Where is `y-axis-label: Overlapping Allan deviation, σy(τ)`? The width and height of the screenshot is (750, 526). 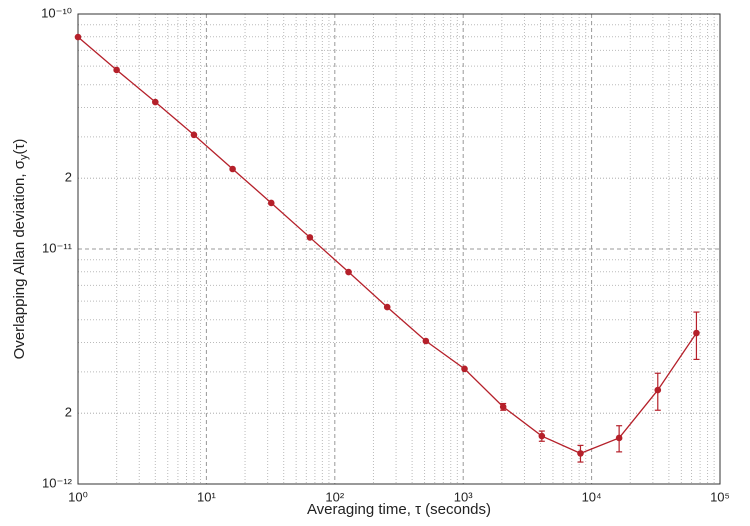 y-axis-label: Overlapping Allan deviation, σy(τ) is located at coordinates (20, 249).